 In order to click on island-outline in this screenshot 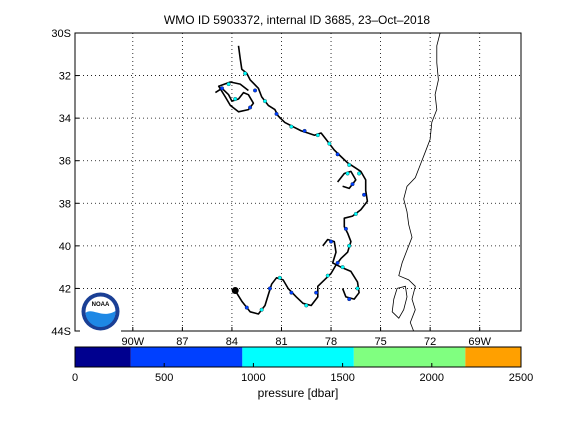, I will do `click(399, 302)`.